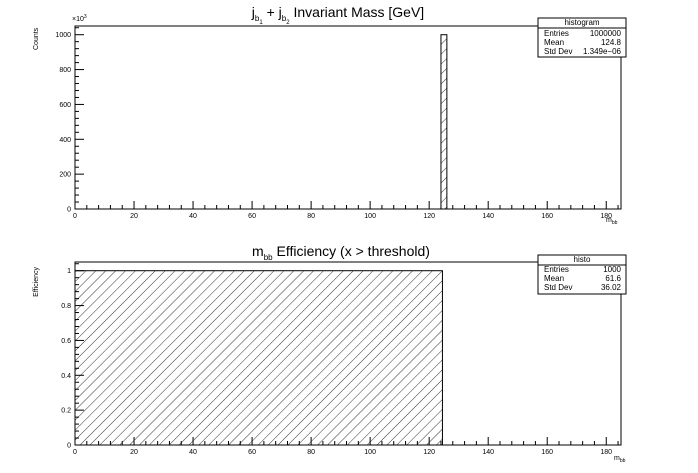  Describe the element at coordinates (69, 210) in the screenshot. I see `top-y-tick-label: 0` at that location.